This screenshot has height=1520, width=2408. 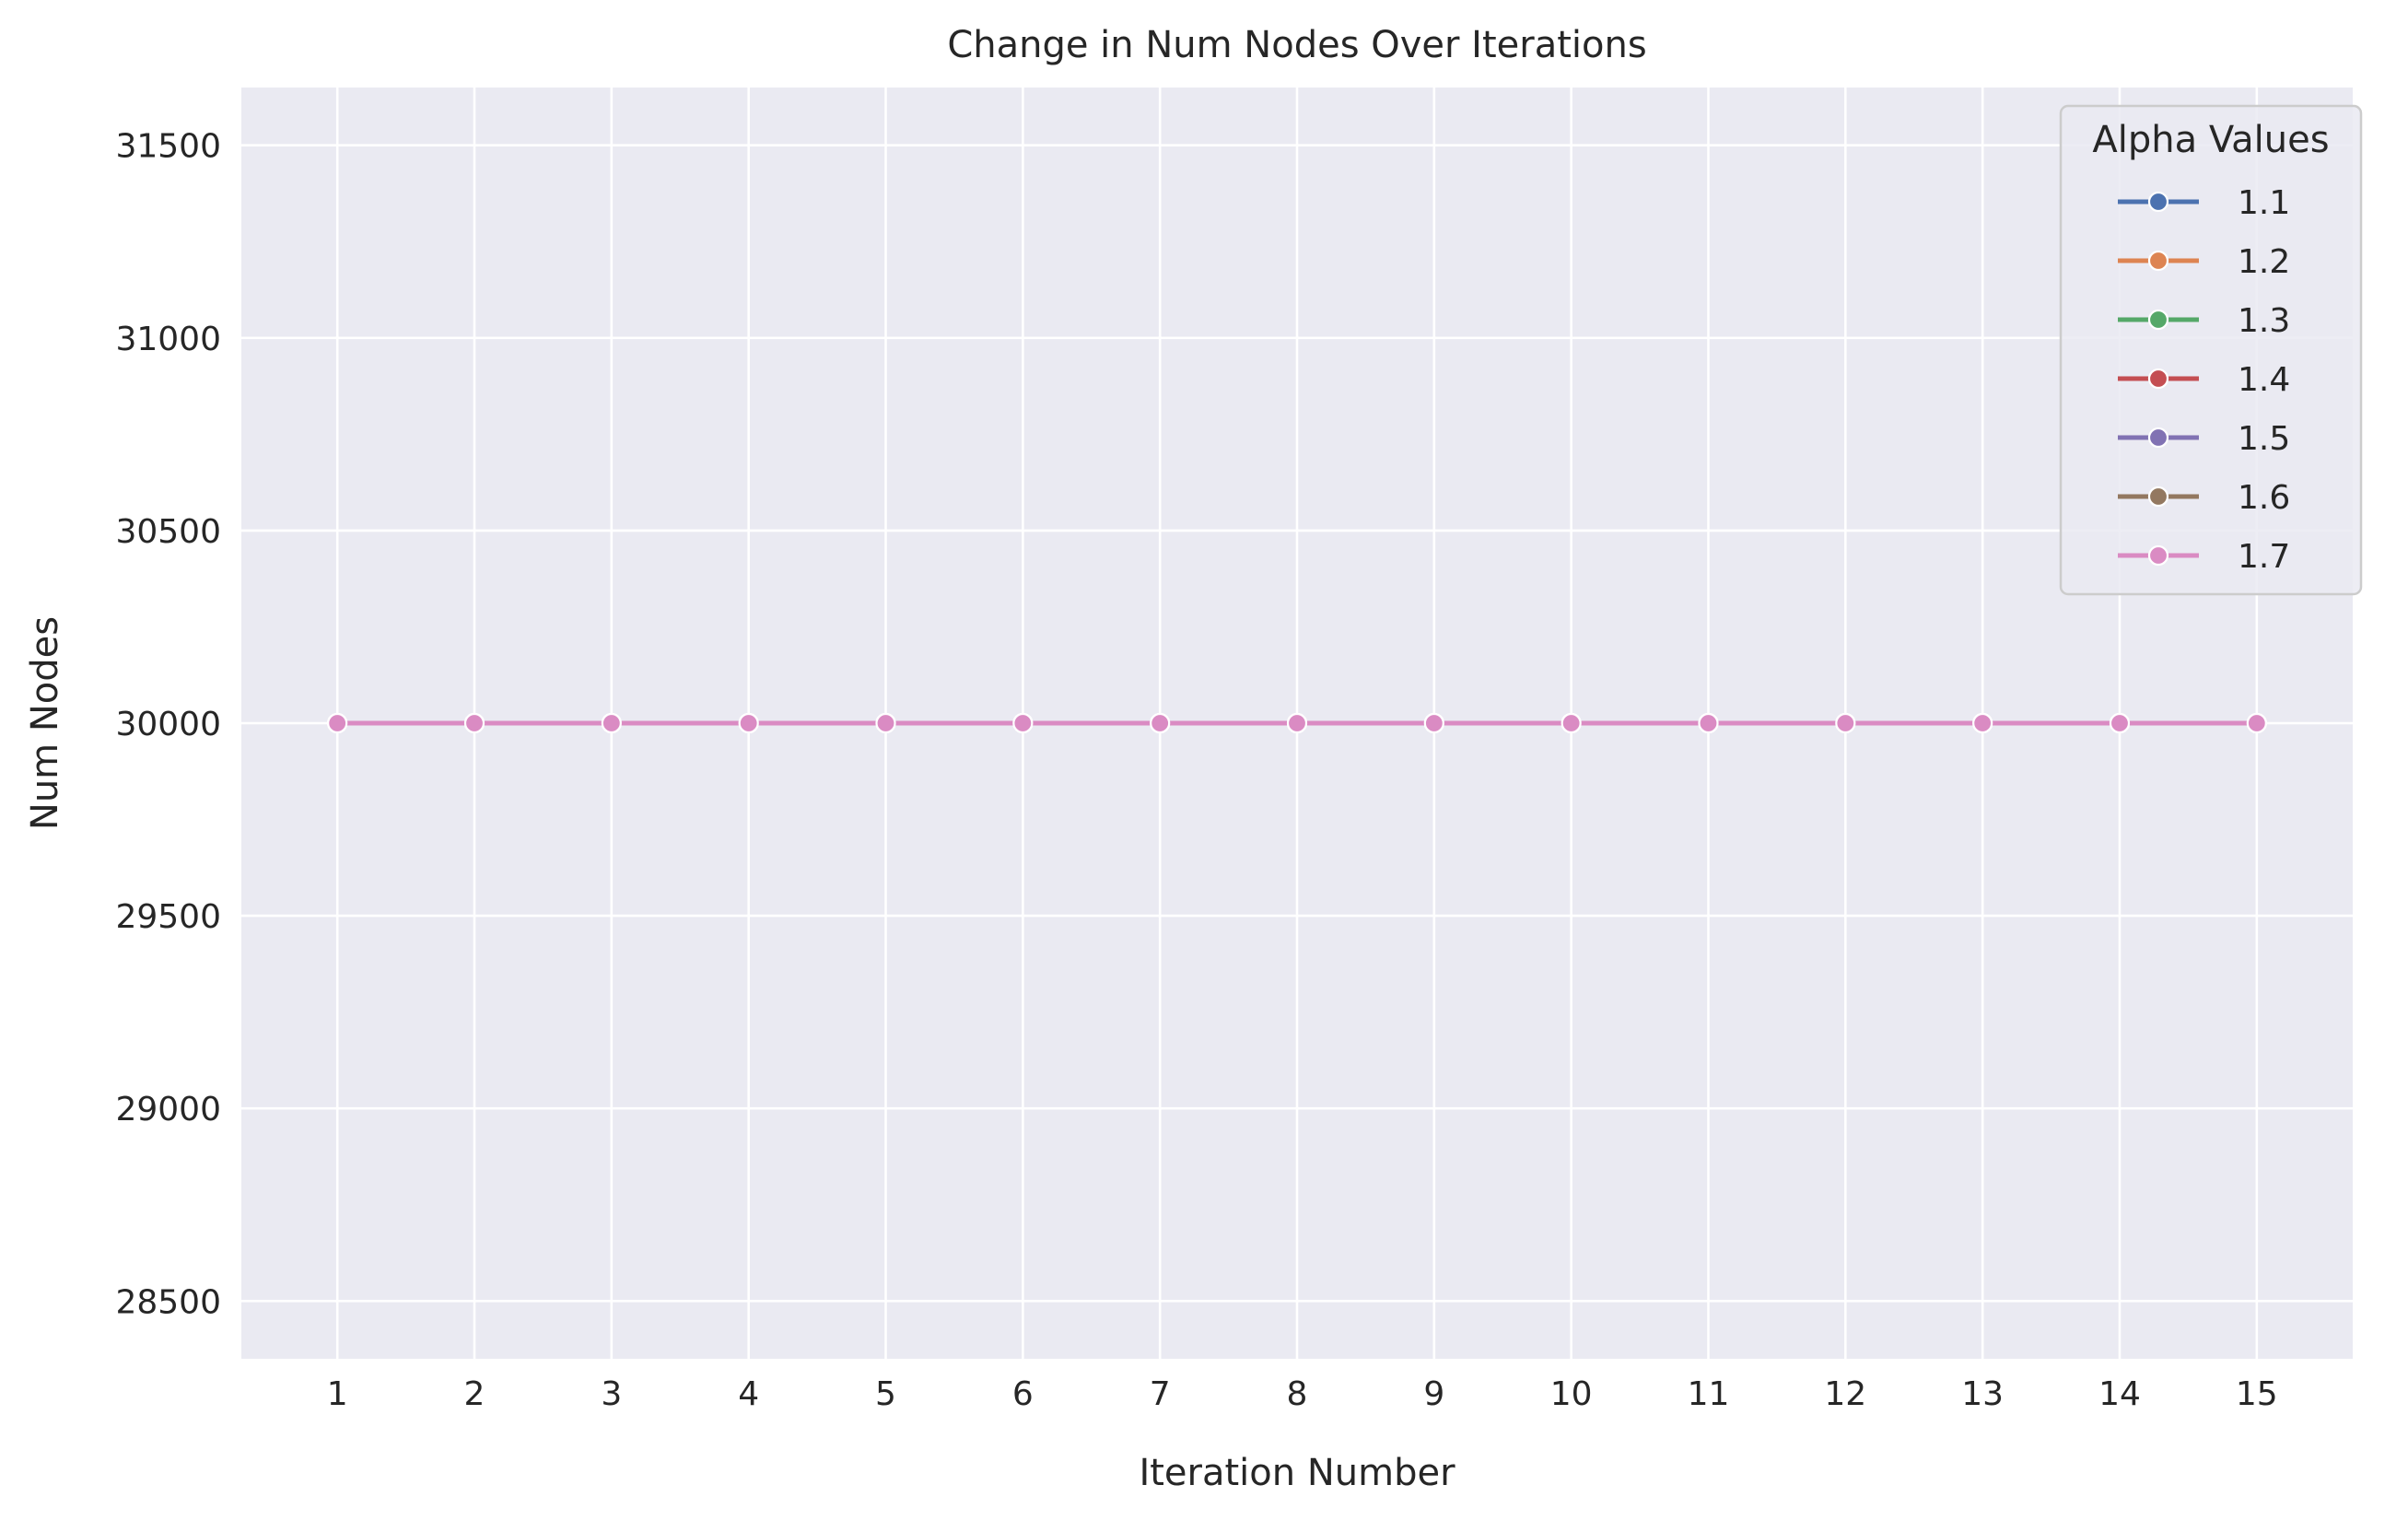 What do you see at coordinates (168, 532) in the screenshot?
I see `y-tick-label: 30500` at bounding box center [168, 532].